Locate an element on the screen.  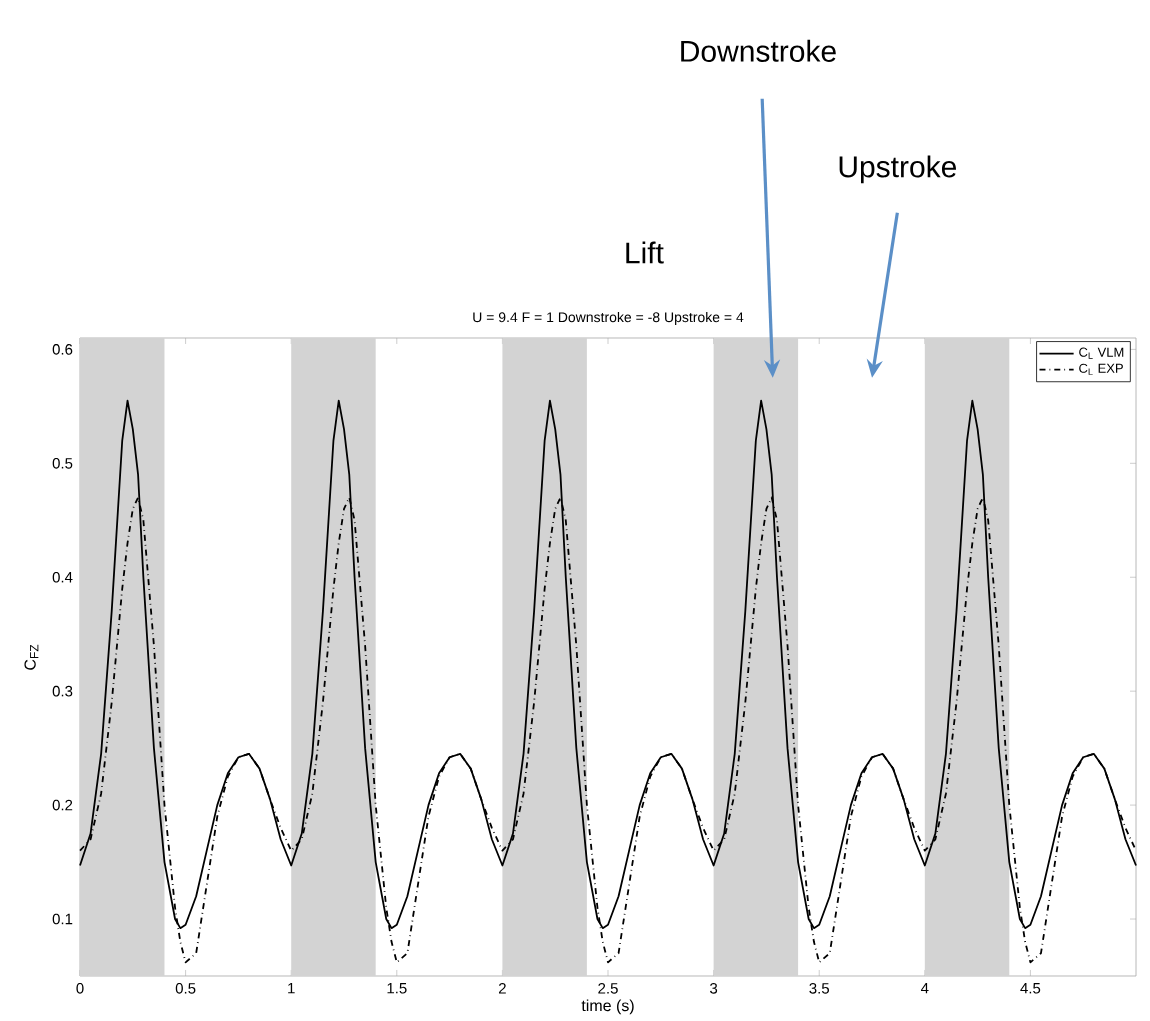
x-tick-label: 0 is located at coordinates (80, 988).